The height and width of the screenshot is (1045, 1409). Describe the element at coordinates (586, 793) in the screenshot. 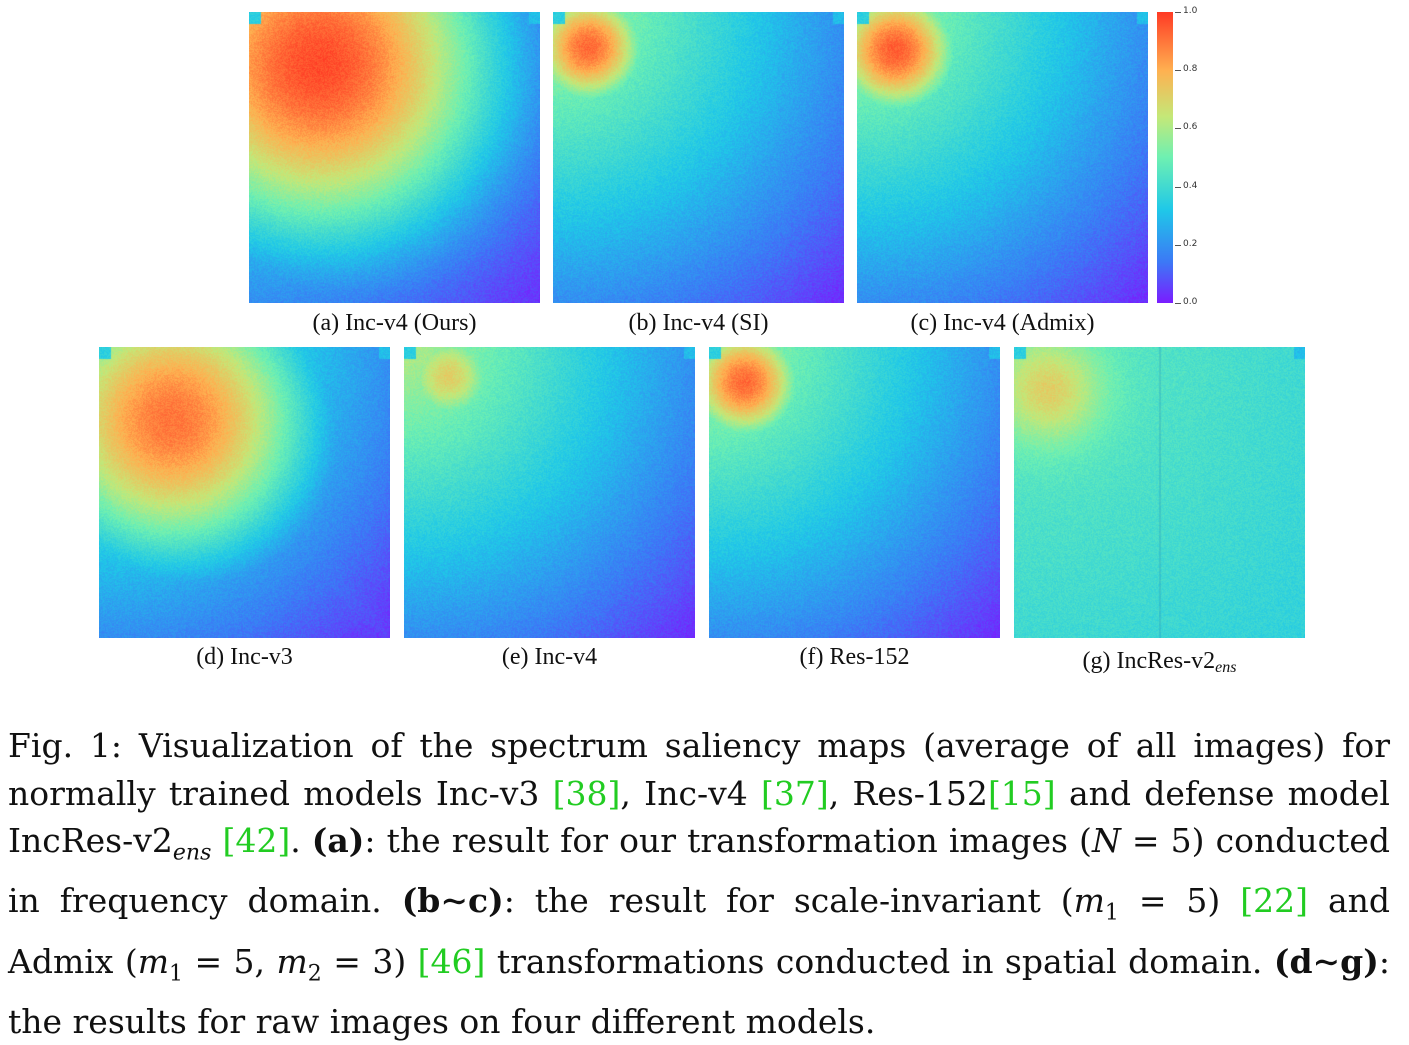

I see `citation-link: [38]` at that location.